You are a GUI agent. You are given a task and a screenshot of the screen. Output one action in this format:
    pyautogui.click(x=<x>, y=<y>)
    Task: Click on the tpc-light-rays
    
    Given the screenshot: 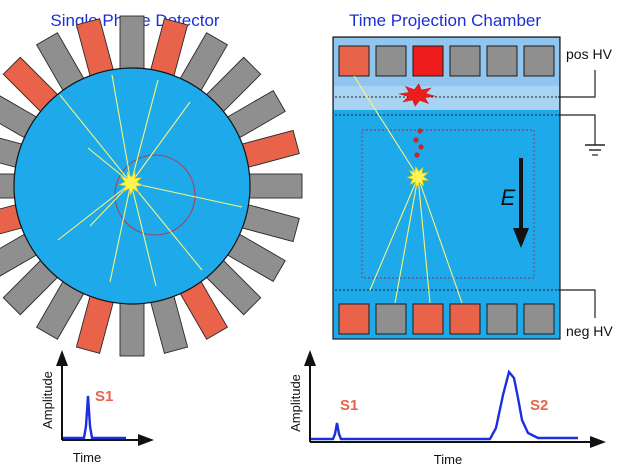 What is the action you would take?
    pyautogui.click(x=408, y=189)
    